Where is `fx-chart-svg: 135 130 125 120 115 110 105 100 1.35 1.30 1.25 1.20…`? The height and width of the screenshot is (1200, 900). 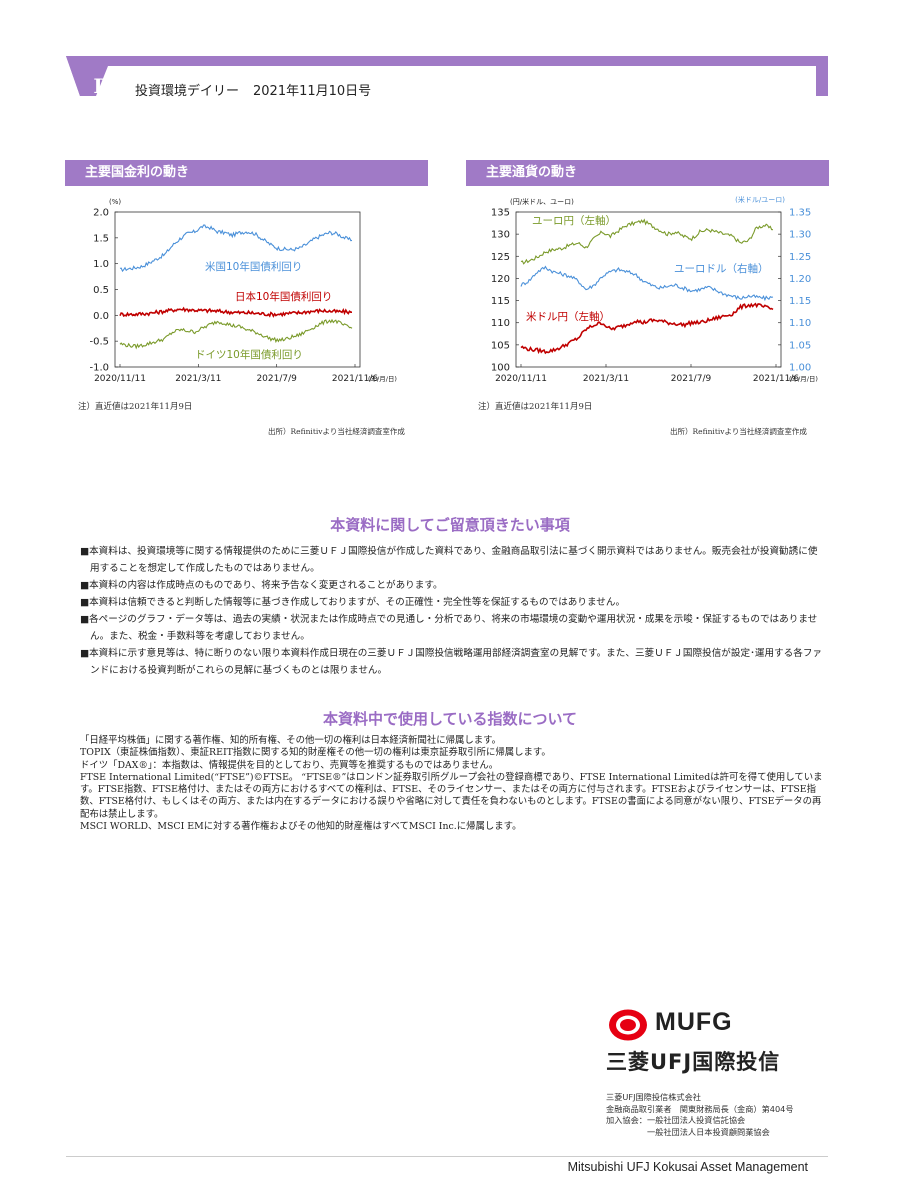 fx-chart-svg: 135 130 125 120 115 110 105 100 1.35 1.30 1.25 1.20… is located at coordinates (654, 289).